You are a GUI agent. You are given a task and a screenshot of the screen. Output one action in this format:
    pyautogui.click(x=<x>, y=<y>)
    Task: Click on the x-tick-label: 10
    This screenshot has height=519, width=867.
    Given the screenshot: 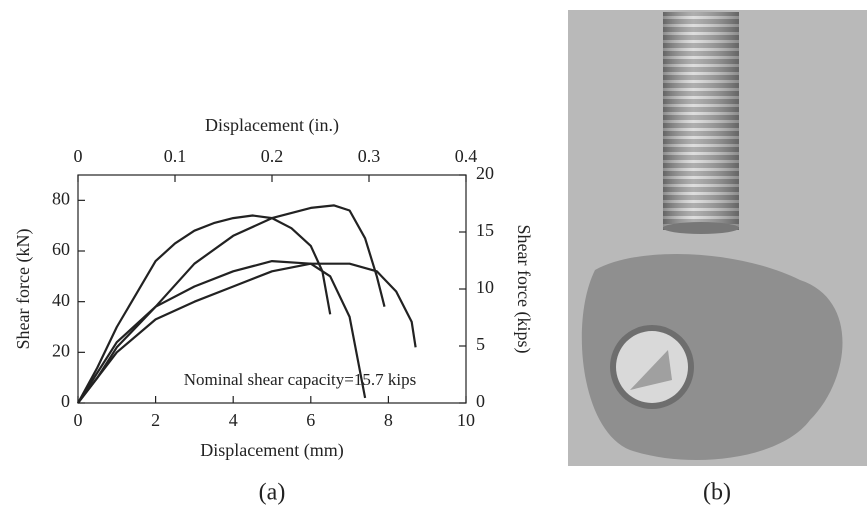 What is the action you would take?
    pyautogui.click(x=466, y=420)
    